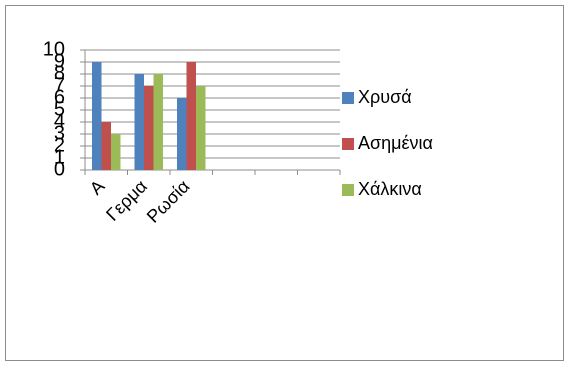  What do you see at coordinates (385, 97) in the screenshot?
I see `legend-label: Χρυσά` at bounding box center [385, 97].